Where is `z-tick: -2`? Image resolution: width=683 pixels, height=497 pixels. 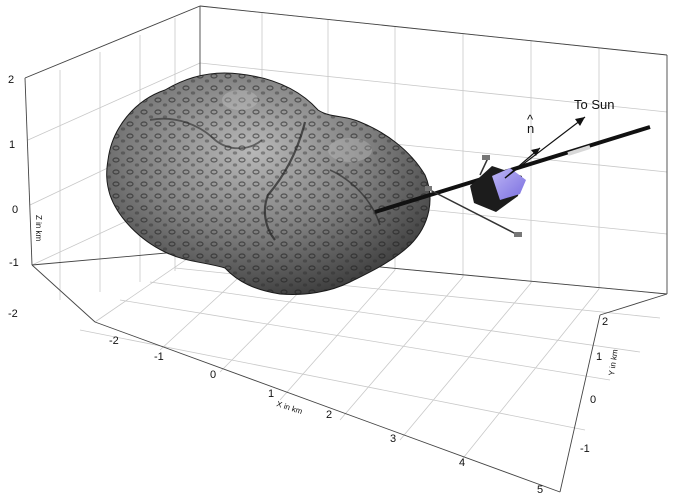 z-tick: -2 is located at coordinates (13, 314).